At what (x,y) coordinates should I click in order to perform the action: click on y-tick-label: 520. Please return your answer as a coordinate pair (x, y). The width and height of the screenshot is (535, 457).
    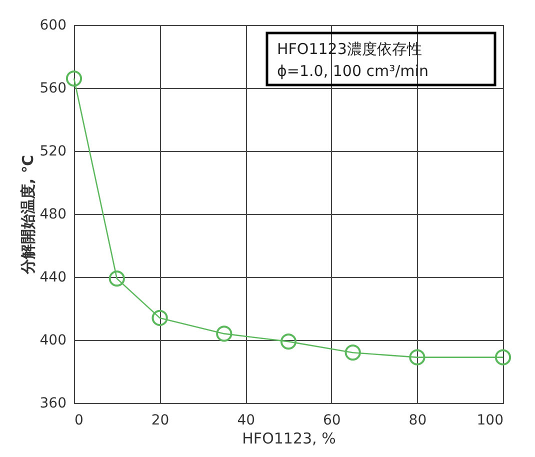
    Looking at the image, I should click on (53, 152).